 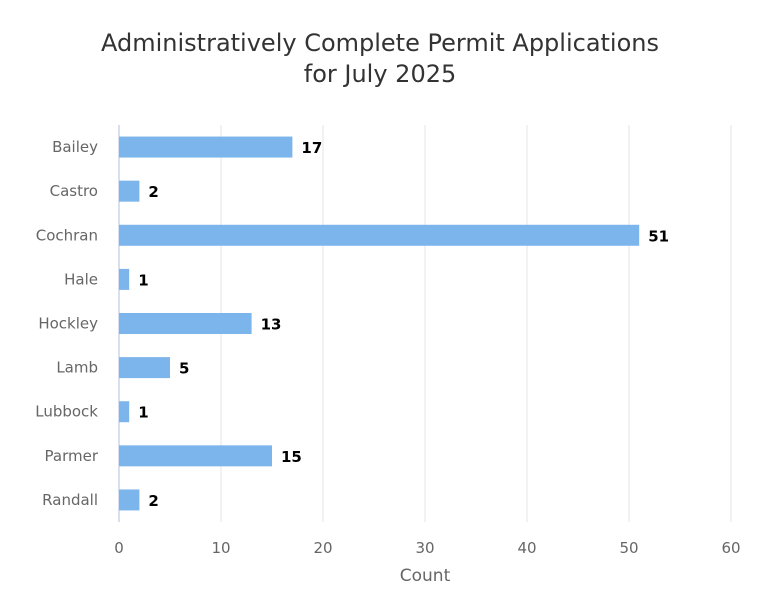 What do you see at coordinates (68, 324) in the screenshot?
I see `y-category-label: Hockley` at bounding box center [68, 324].